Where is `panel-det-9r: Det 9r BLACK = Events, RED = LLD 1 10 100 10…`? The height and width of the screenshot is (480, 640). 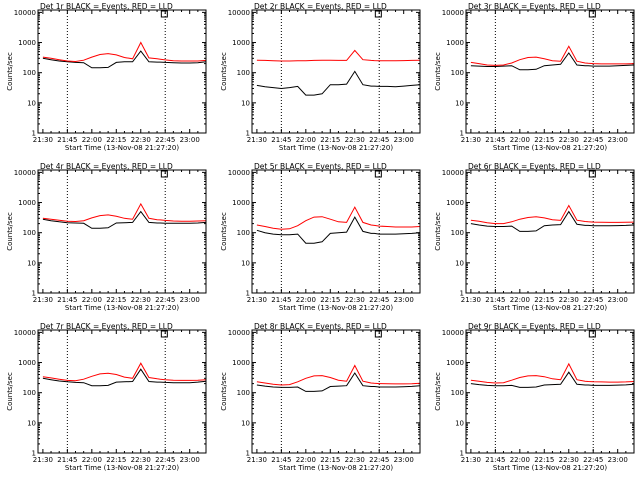
panel-det-9r: Det 9r BLACK = Events, RED = LLD 1 10 100 10… is located at coordinates (534, 397).